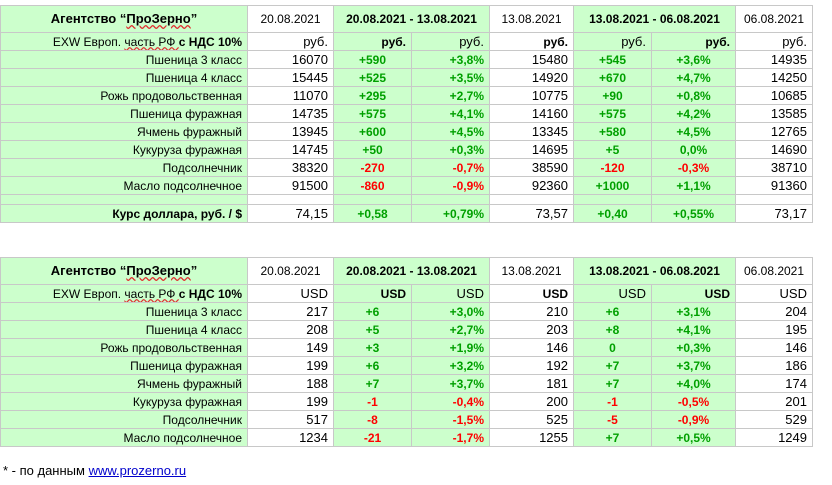  Describe the element at coordinates (531, 419) in the screenshot. I see `price-cell: 525` at that location.